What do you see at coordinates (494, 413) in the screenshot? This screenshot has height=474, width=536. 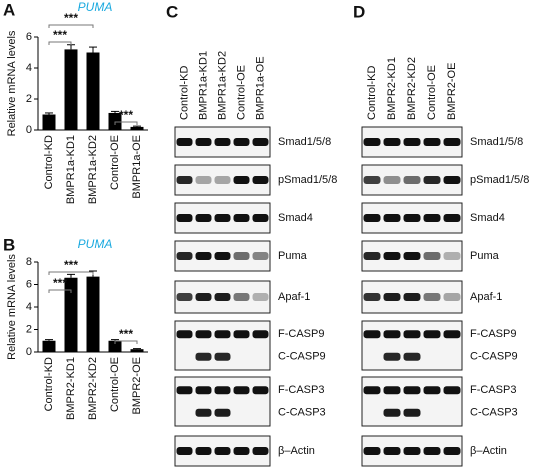 I see `blot-label: C-CASP3` at bounding box center [494, 413].